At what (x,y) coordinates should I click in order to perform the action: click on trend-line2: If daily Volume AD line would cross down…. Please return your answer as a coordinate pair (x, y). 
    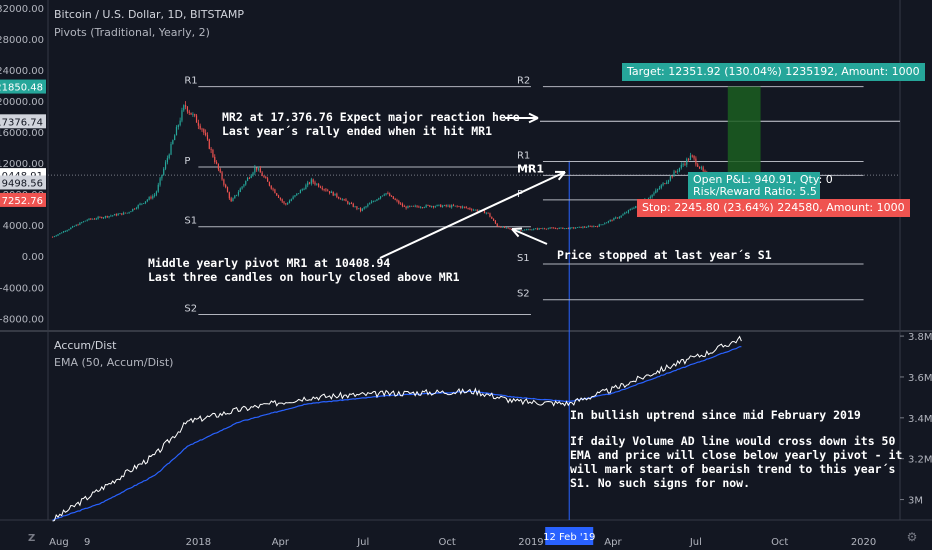
    Looking at the image, I should click on (733, 441).